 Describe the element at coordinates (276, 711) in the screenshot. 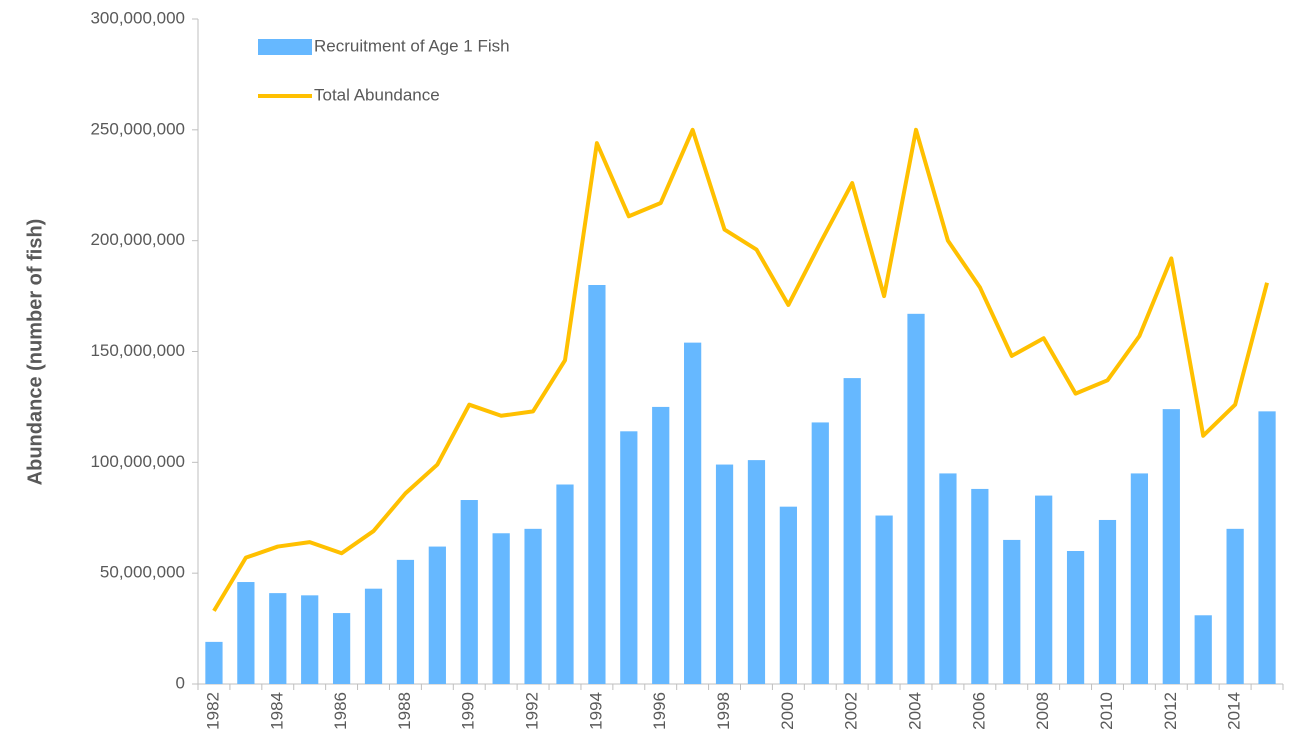

I see `x-tick-label: 1984` at that location.